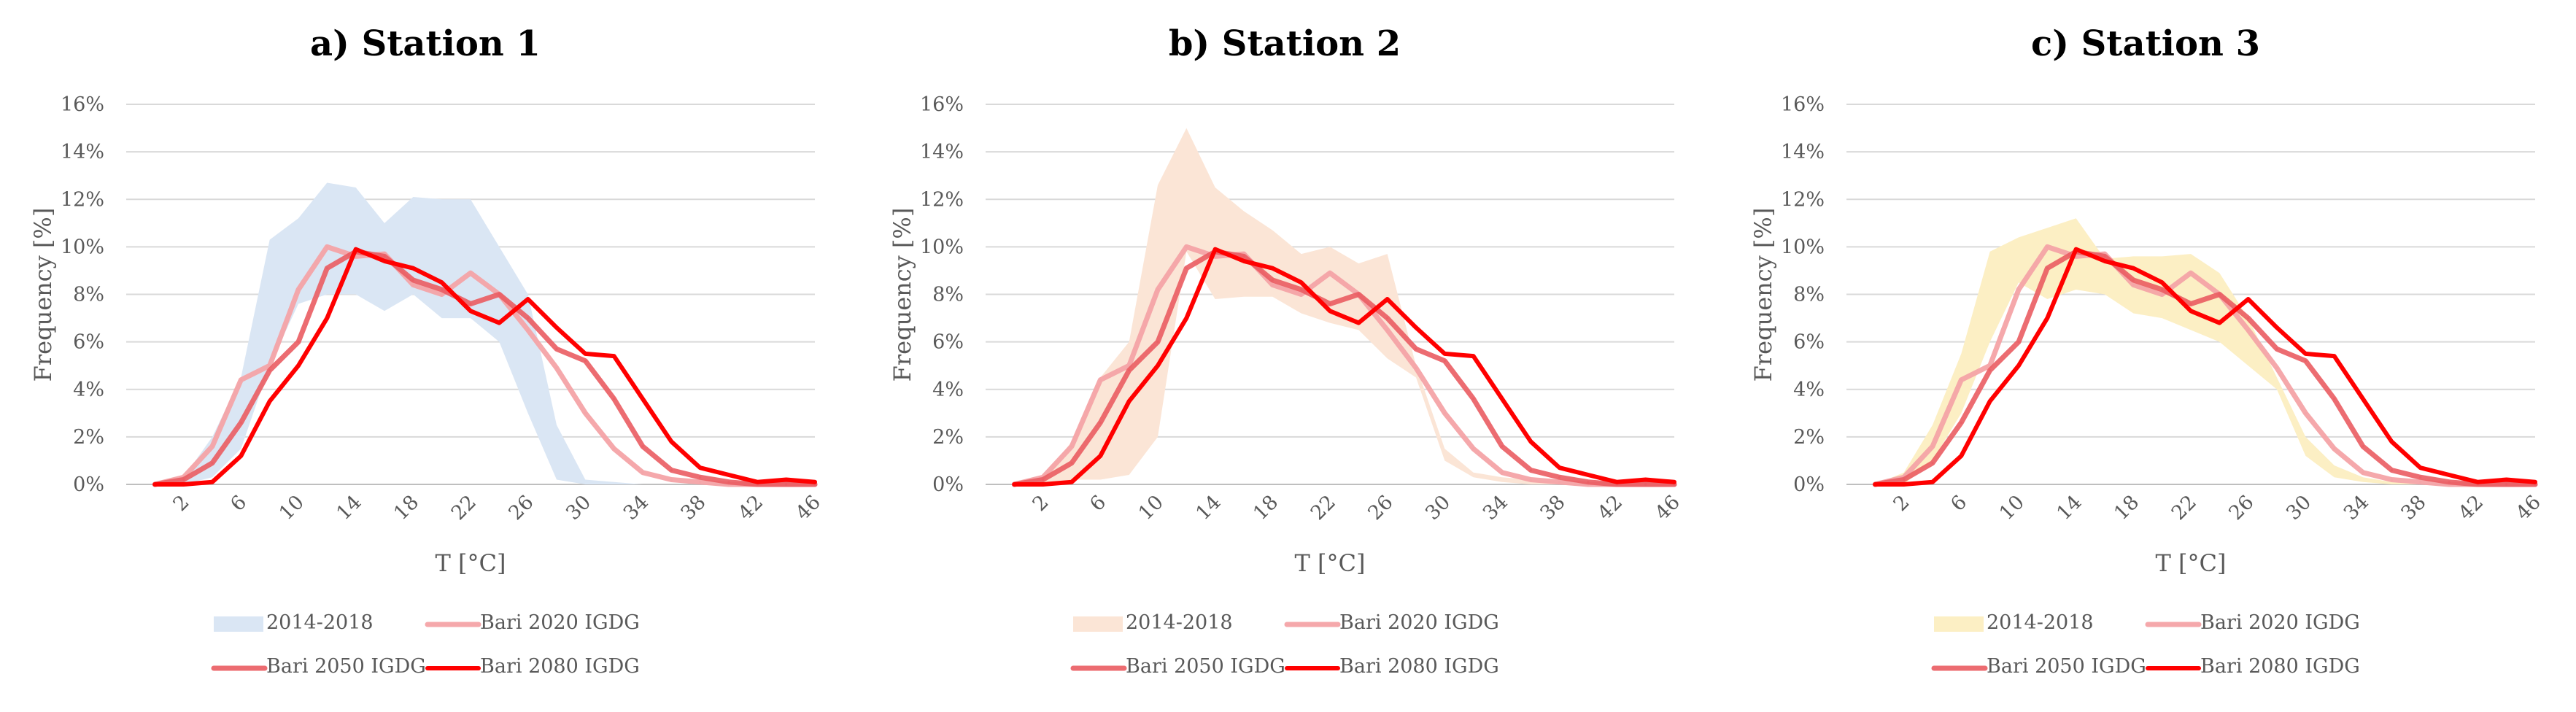 This screenshot has height=712, width=2576. I want to click on legend-label: 2014-2018, so click(1179, 622).